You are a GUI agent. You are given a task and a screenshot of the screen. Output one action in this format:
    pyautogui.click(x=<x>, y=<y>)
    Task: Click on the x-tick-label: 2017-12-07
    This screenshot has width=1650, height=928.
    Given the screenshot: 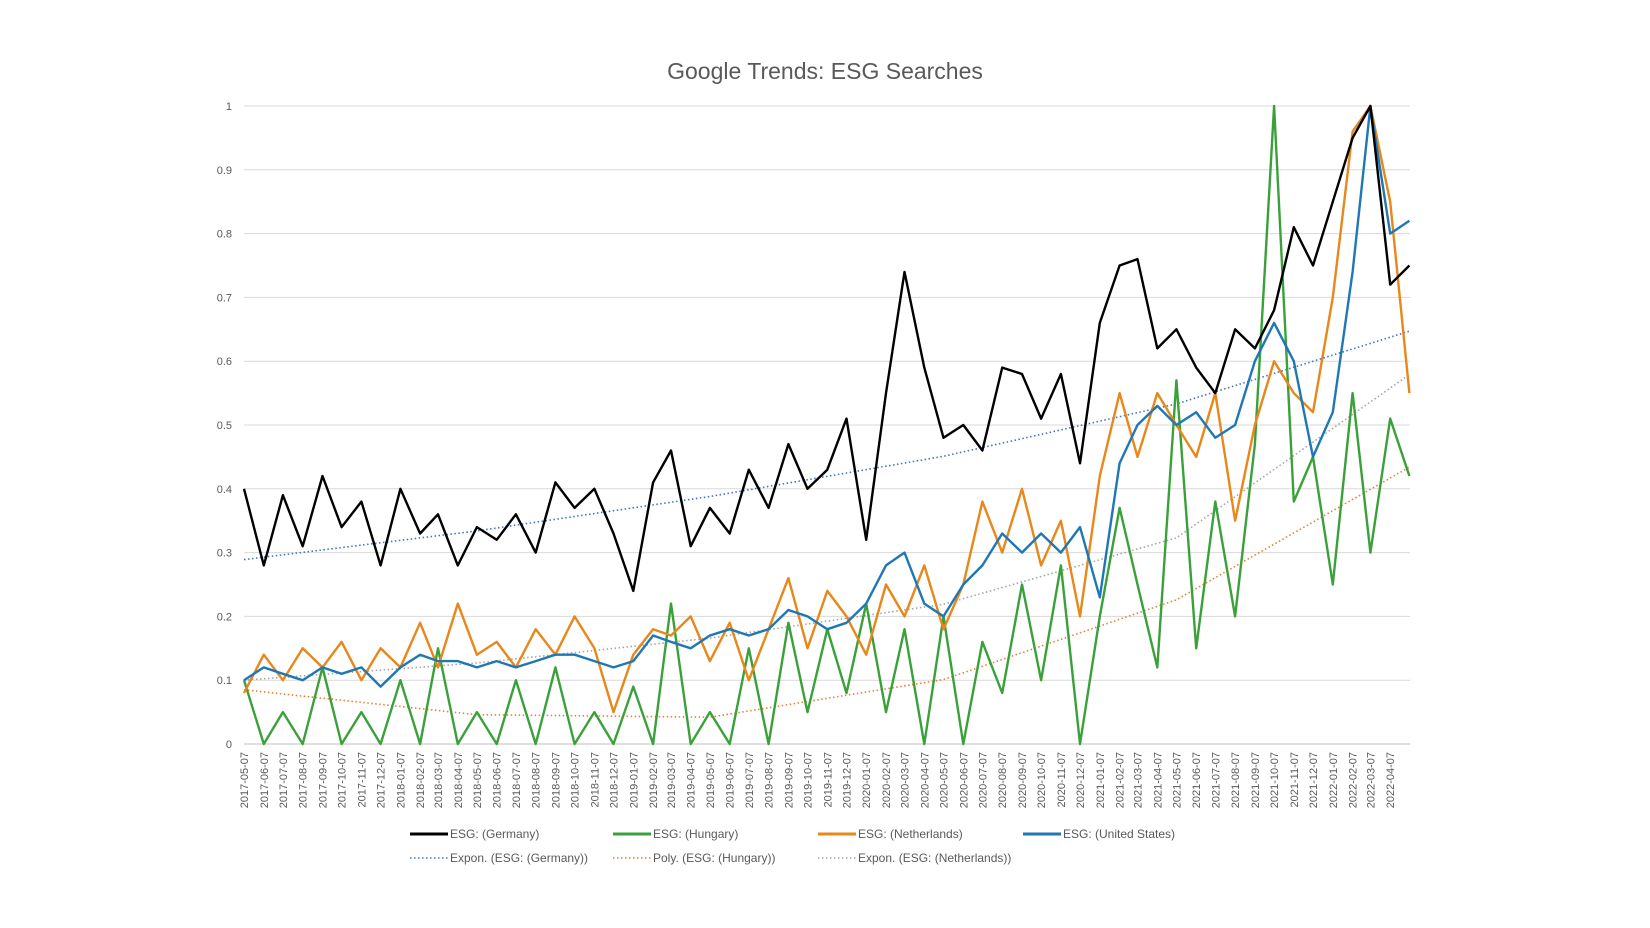 What is the action you would take?
    pyautogui.click(x=382, y=780)
    